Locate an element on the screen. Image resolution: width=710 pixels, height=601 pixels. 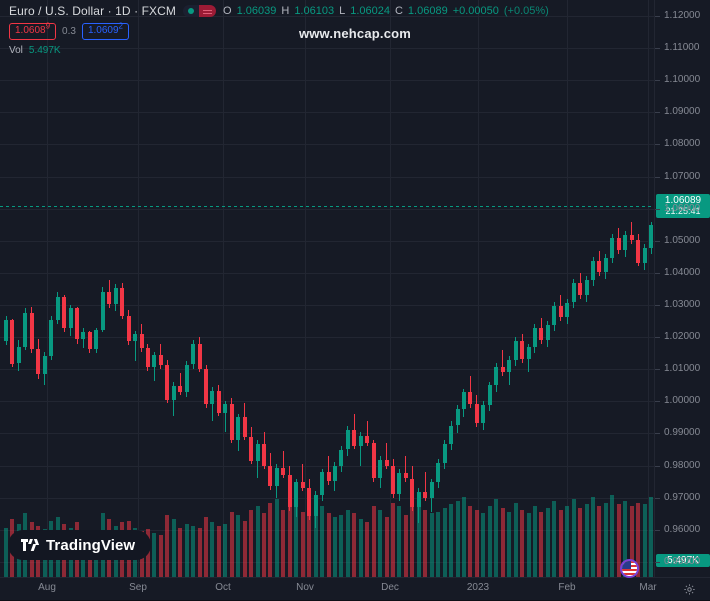
us-flag-icon is located at coordinates (629, 568).